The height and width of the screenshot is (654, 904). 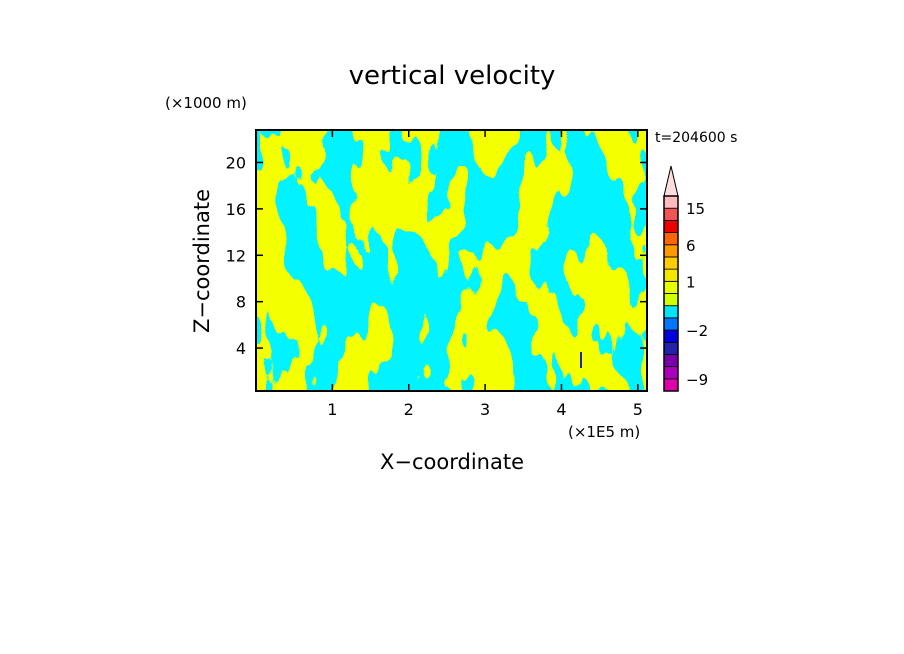 I want to click on colorbar-tick-label: 6, so click(x=691, y=246).